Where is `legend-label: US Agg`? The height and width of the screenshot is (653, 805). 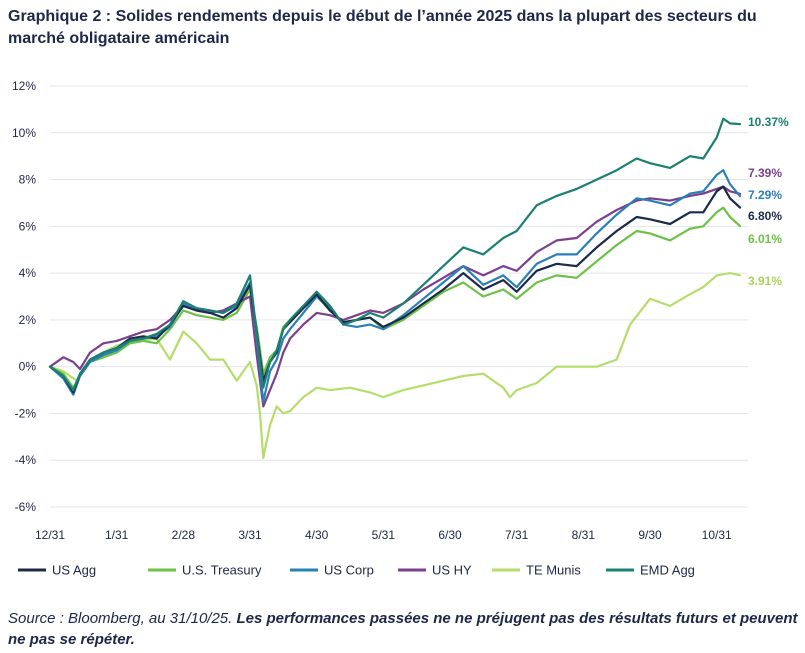 legend-label: US Agg is located at coordinates (74, 570).